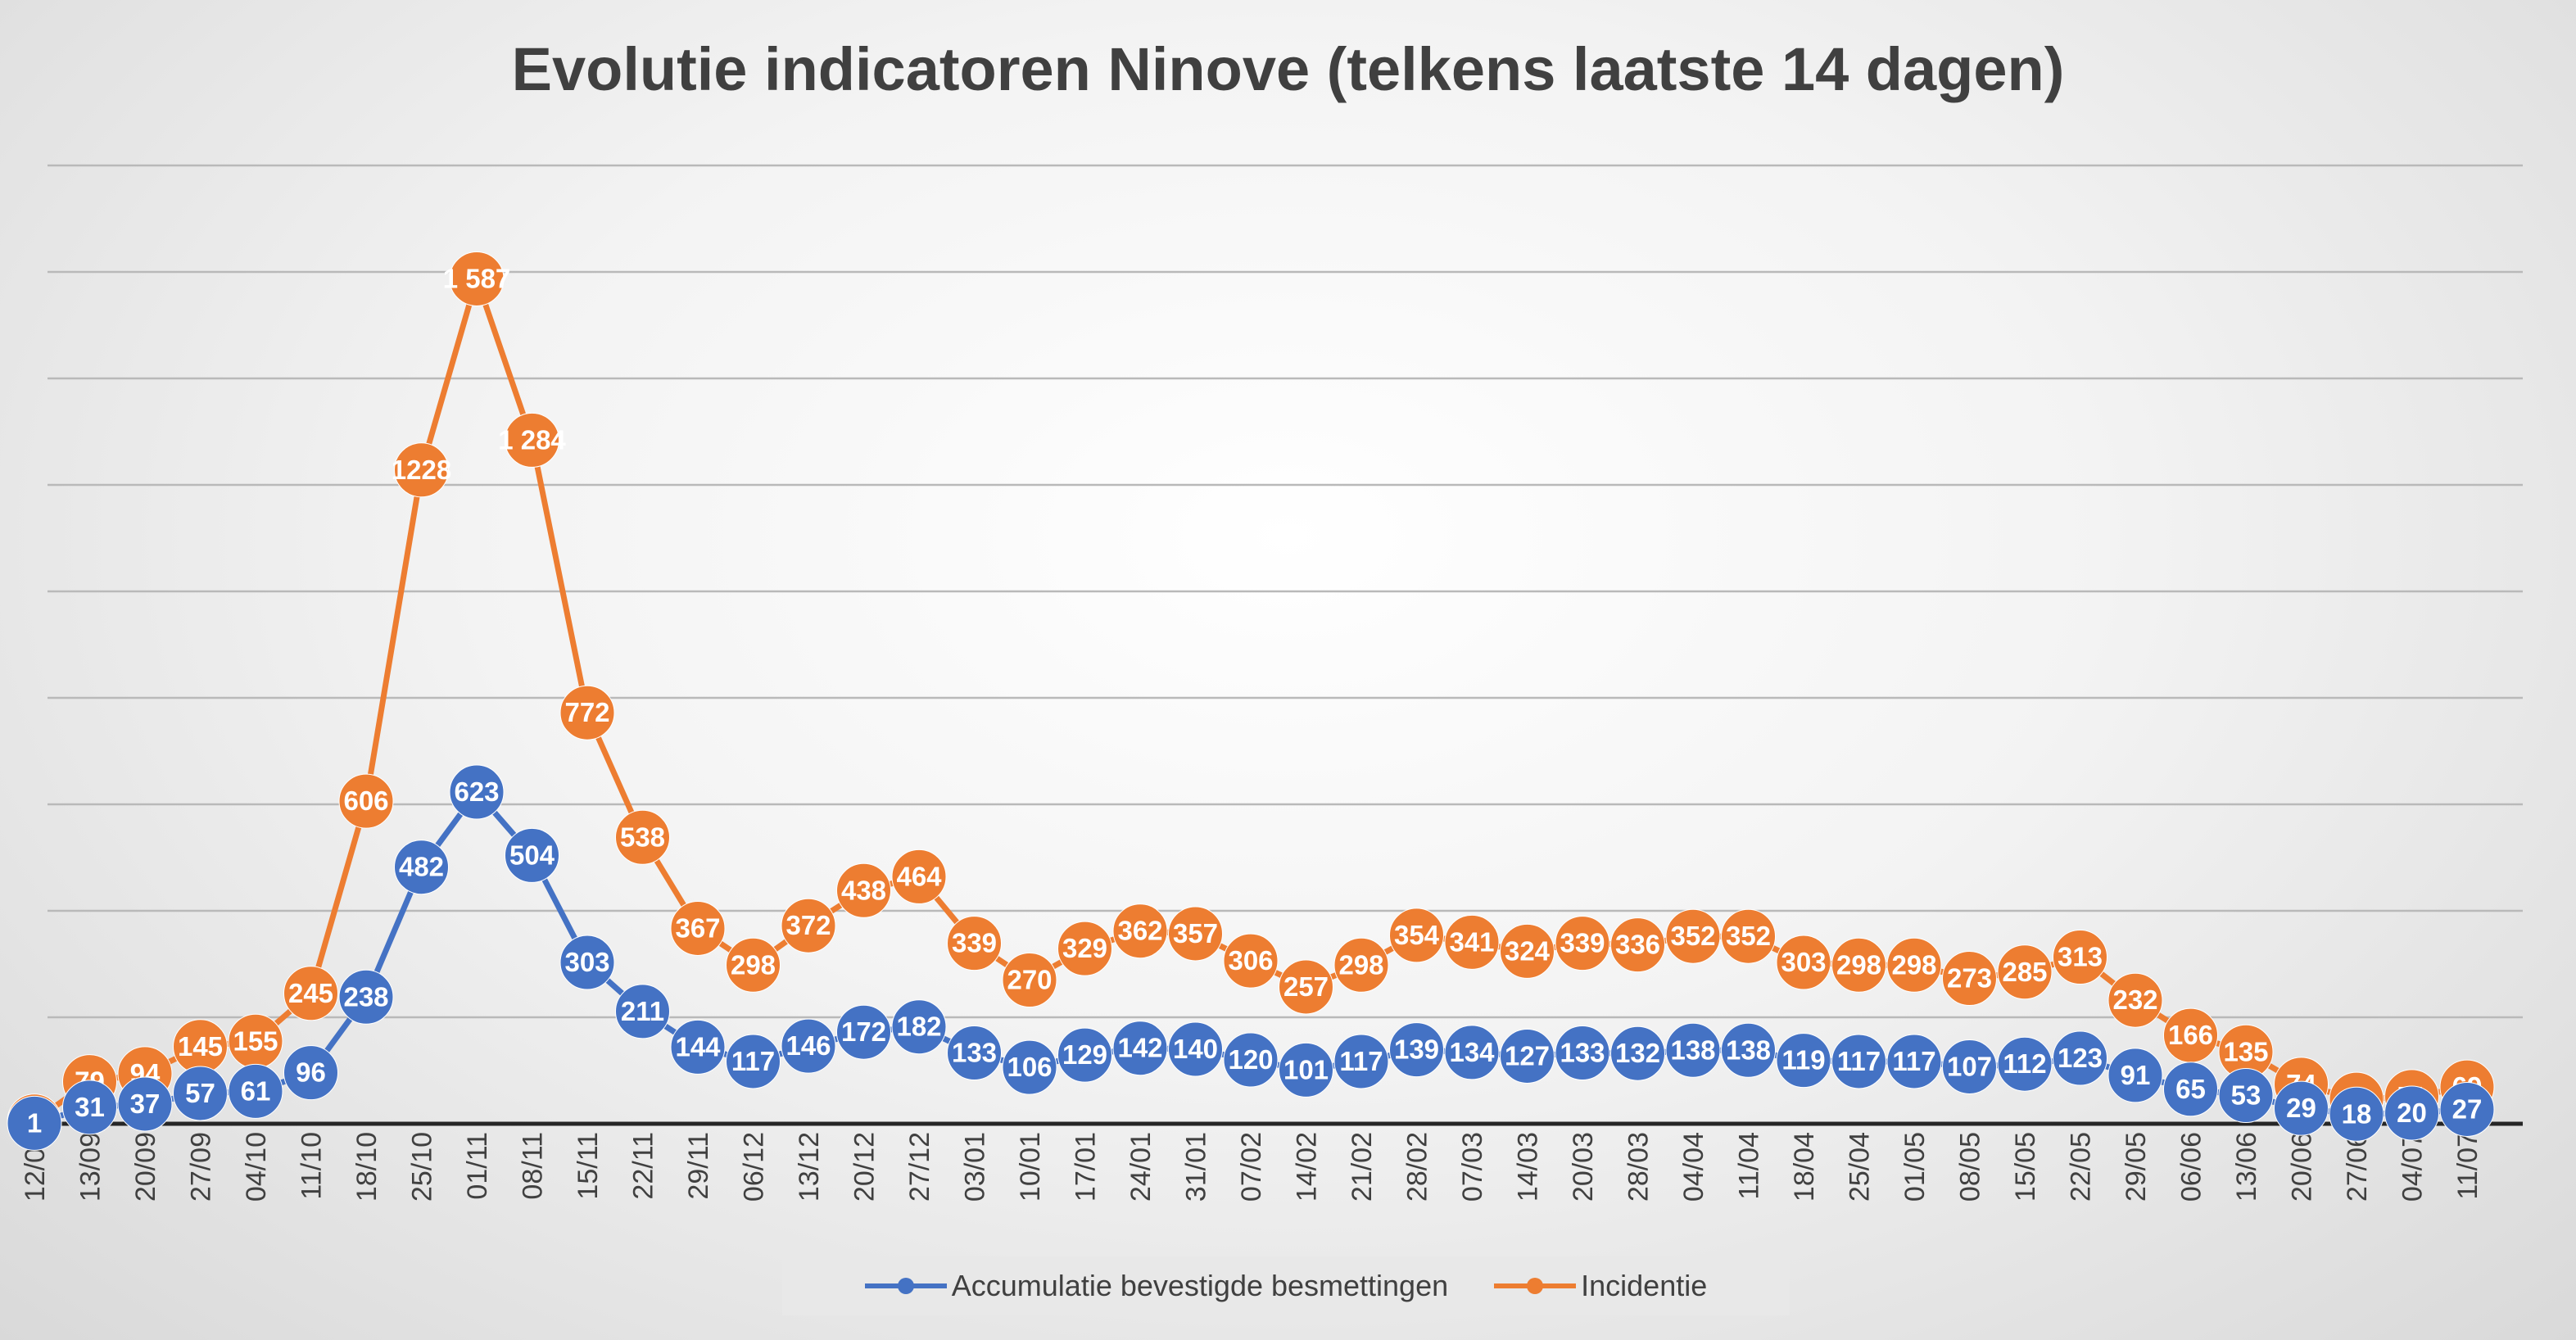  What do you see at coordinates (255, 1040) in the screenshot?
I see `data-label: 155` at bounding box center [255, 1040].